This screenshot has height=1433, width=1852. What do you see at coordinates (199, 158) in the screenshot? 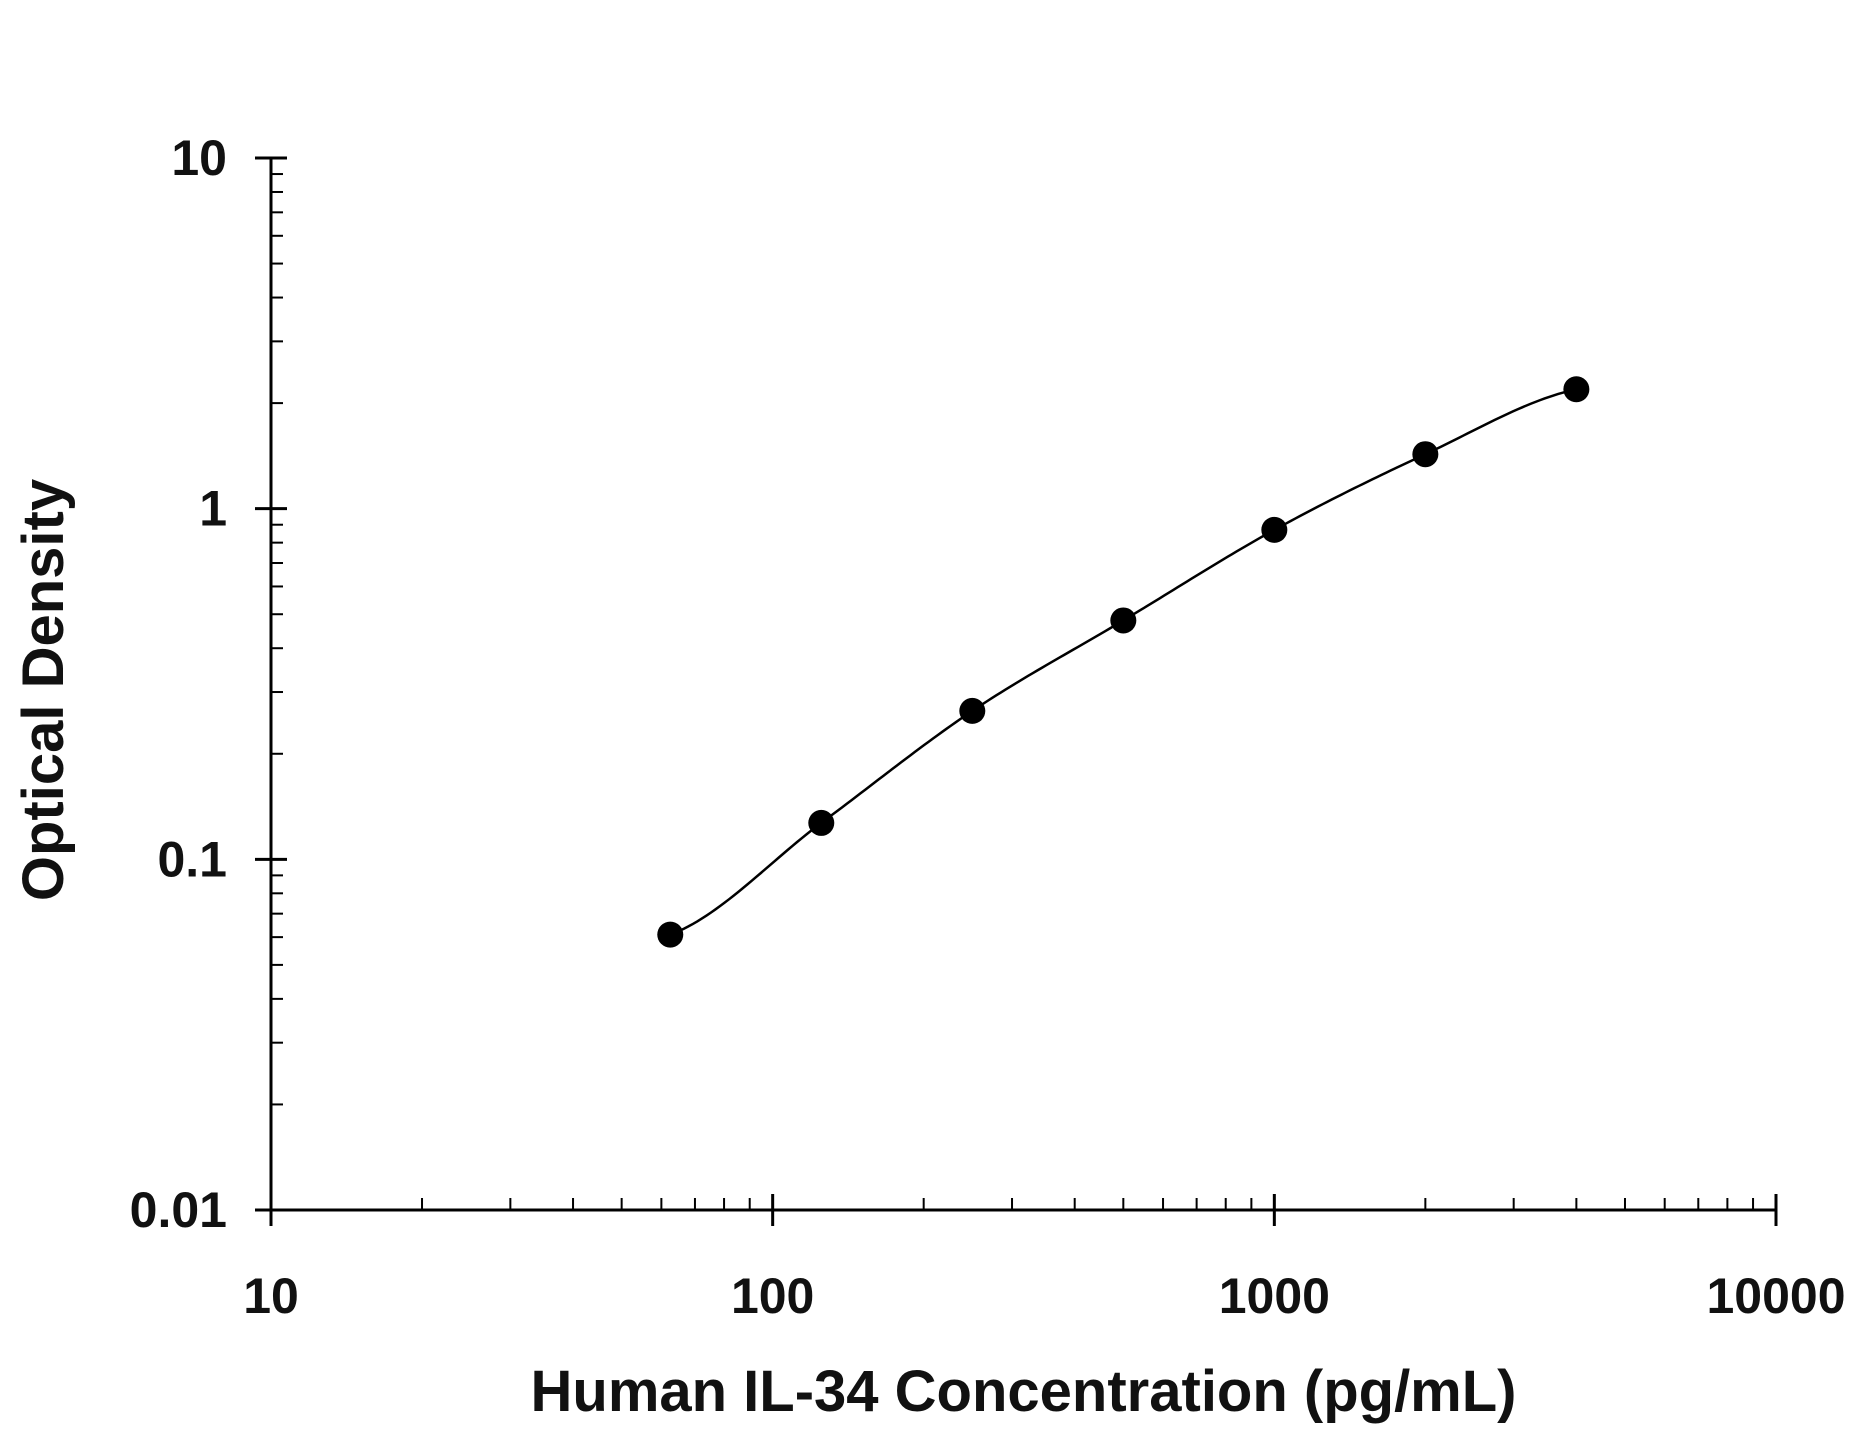
I see `y-tick-label: 10` at bounding box center [199, 158].